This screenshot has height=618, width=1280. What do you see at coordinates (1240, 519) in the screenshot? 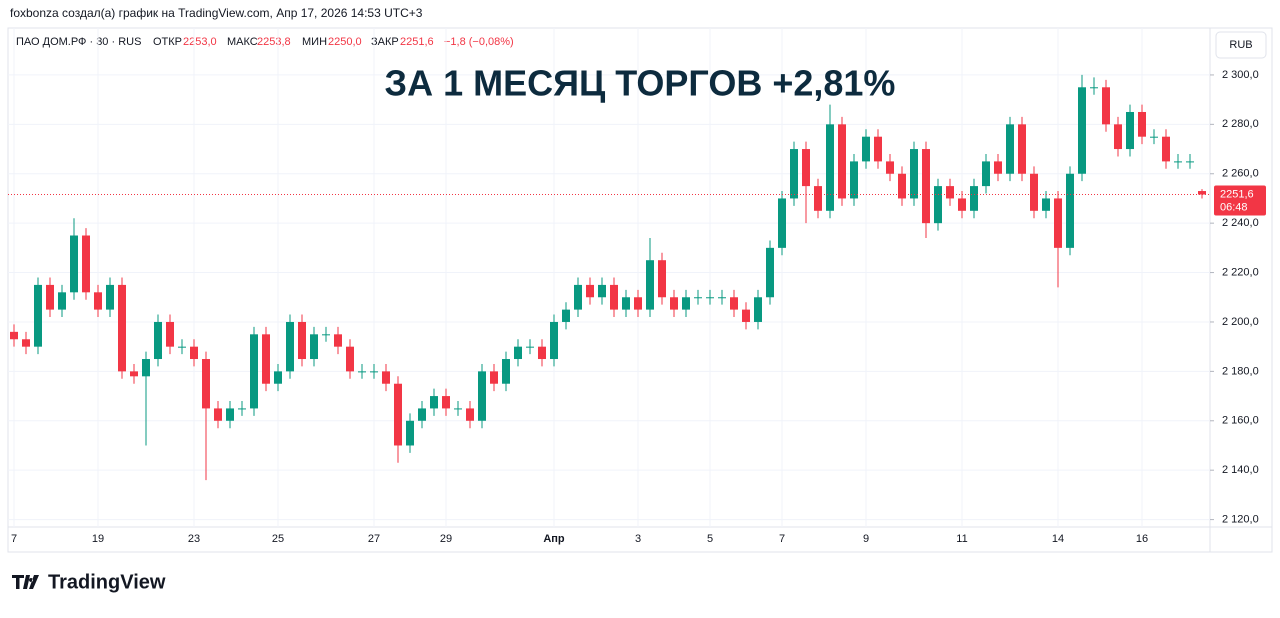
I see `y-tick-label: 2 120,0` at bounding box center [1240, 519].